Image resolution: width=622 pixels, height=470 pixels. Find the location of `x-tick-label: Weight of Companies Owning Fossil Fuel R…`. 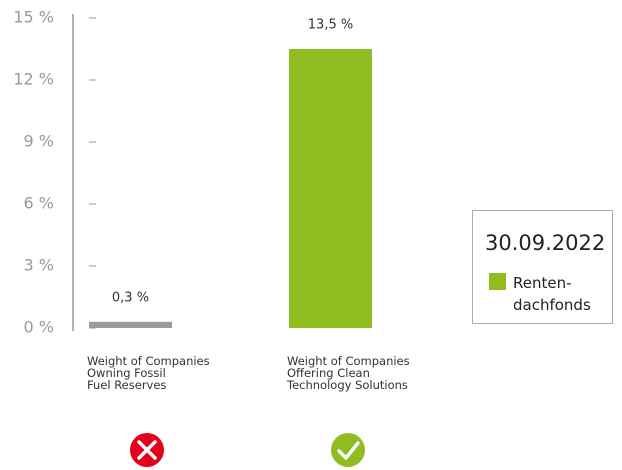

x-tick-label: Weight of Companies Owning Fossil Fuel R… is located at coordinates (148, 373).